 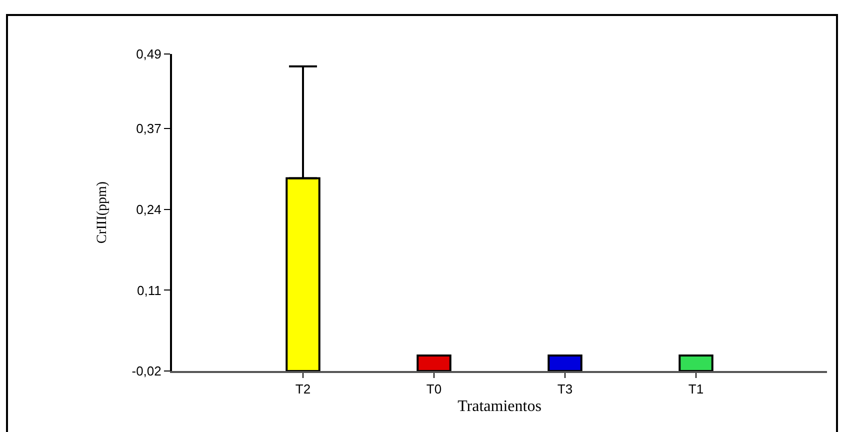 What do you see at coordinates (147, 371) in the screenshot?
I see `y-tick-label: -0,02` at bounding box center [147, 371].